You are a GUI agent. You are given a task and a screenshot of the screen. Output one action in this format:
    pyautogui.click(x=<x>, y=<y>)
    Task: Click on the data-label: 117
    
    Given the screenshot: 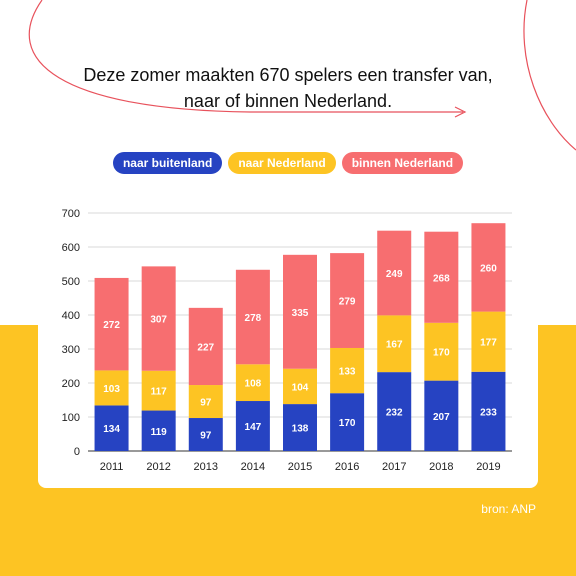 What is the action you would take?
    pyautogui.click(x=159, y=392)
    